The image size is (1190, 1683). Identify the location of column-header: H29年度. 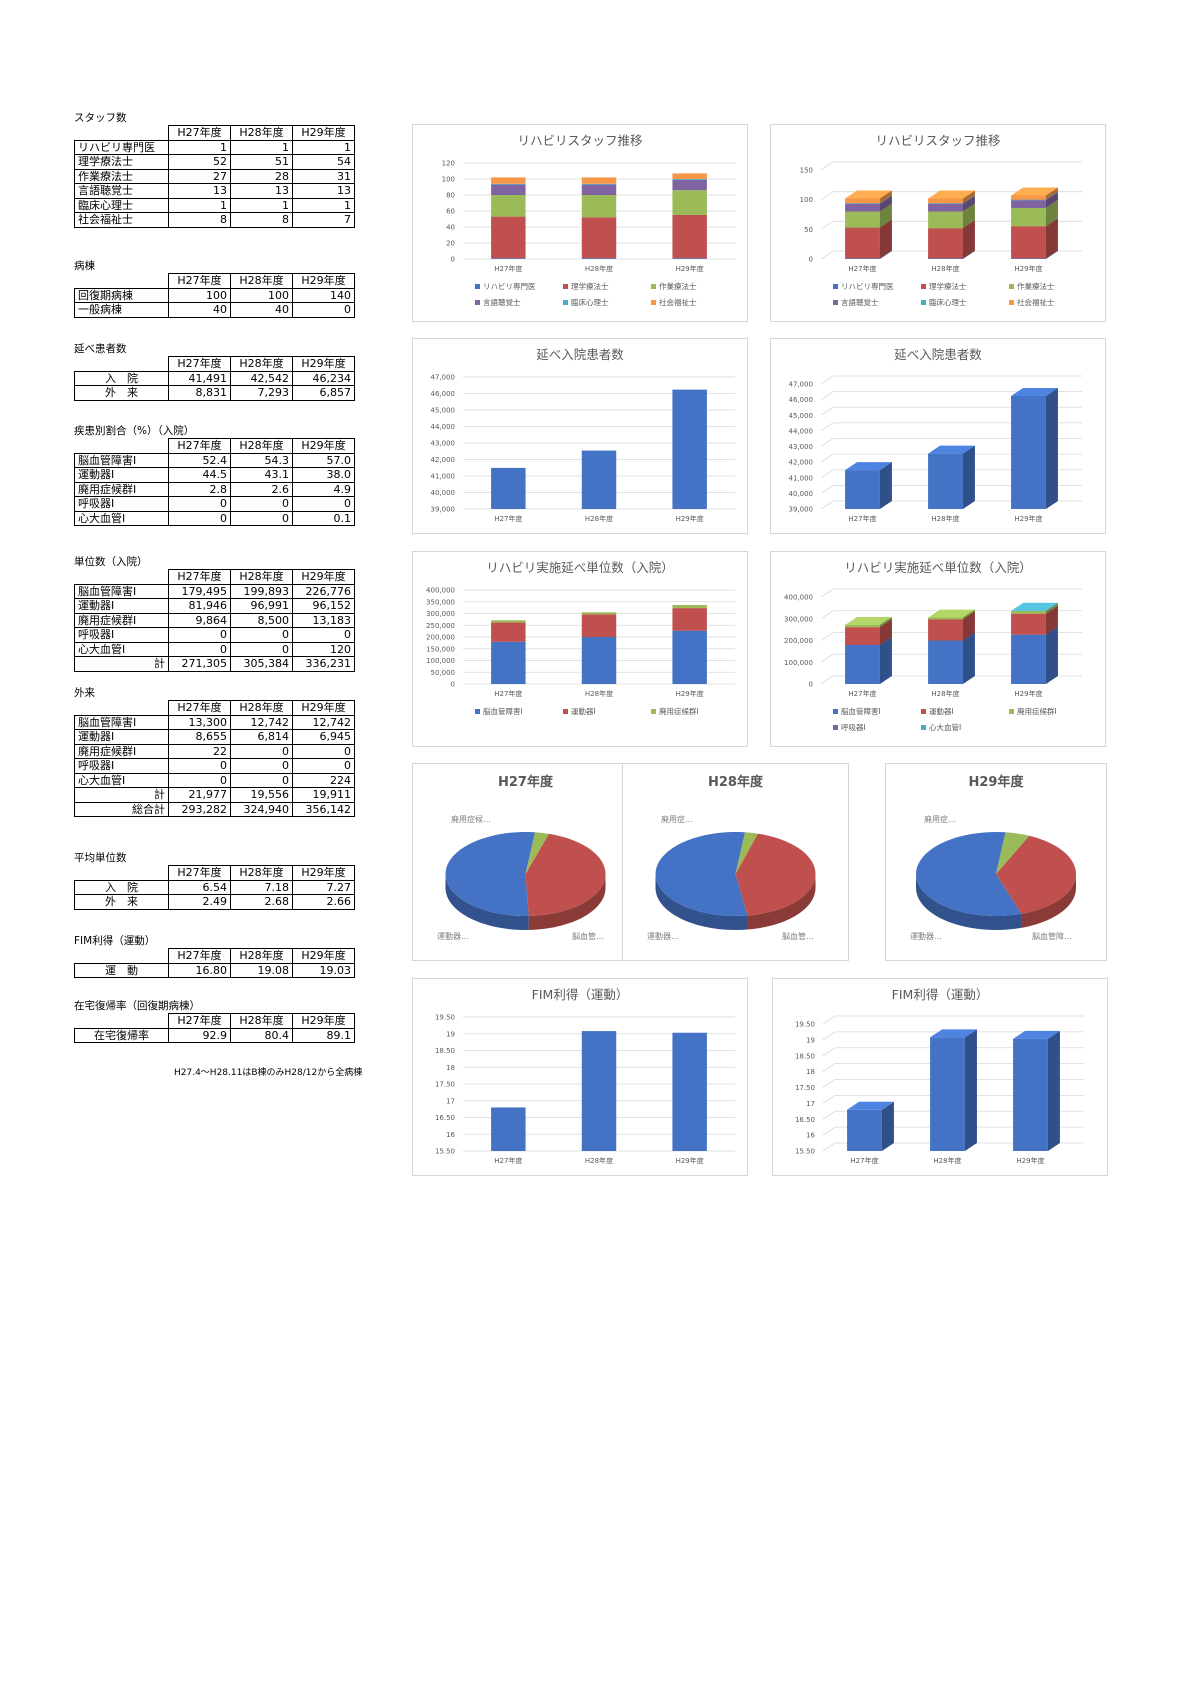
(323, 133).